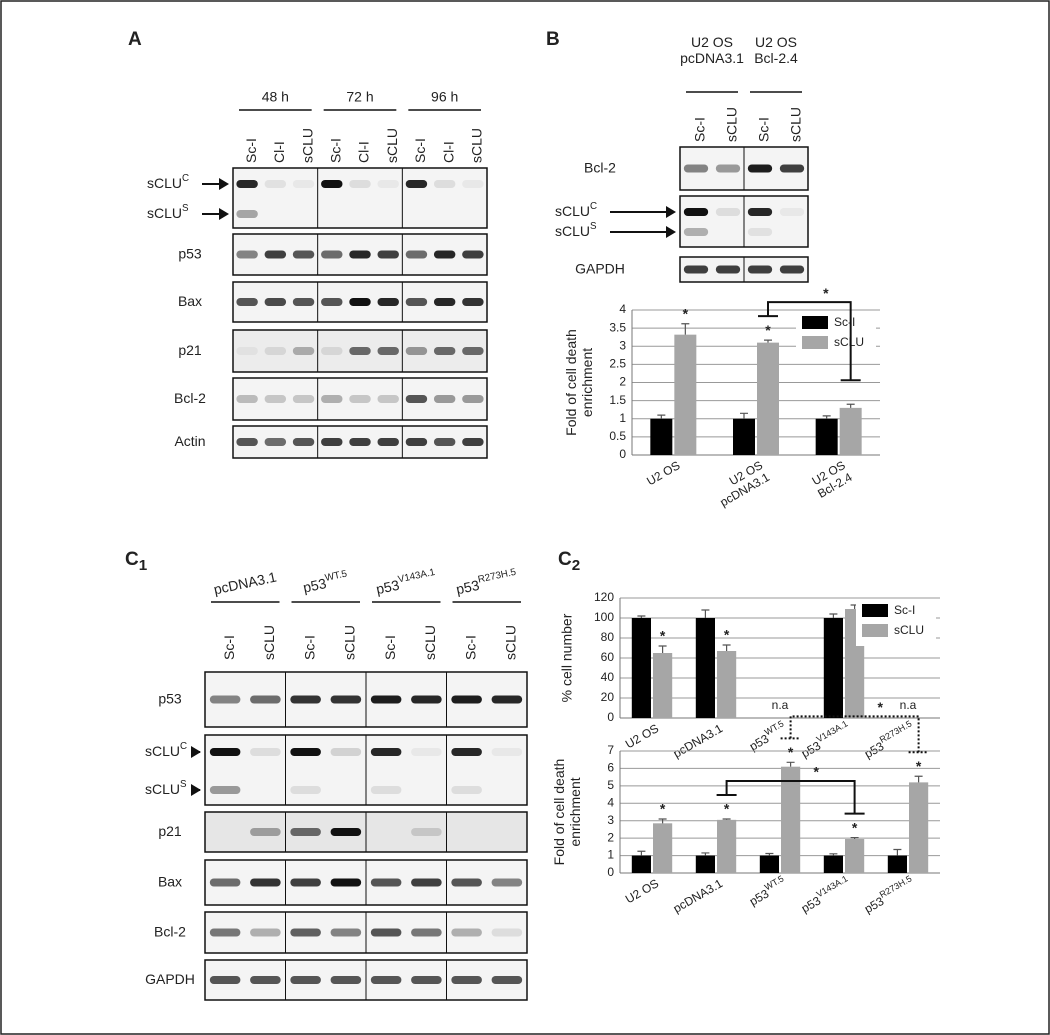 The height and width of the screenshot is (1035, 1050). I want to click on row-label: sCLUS, so click(168, 212).